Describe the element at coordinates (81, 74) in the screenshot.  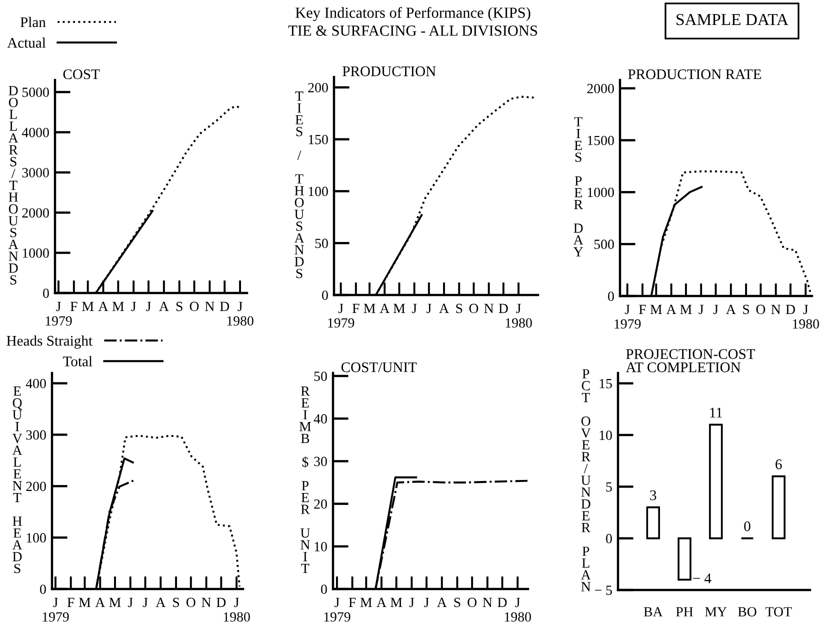
I see `chart-title: COST` at that location.